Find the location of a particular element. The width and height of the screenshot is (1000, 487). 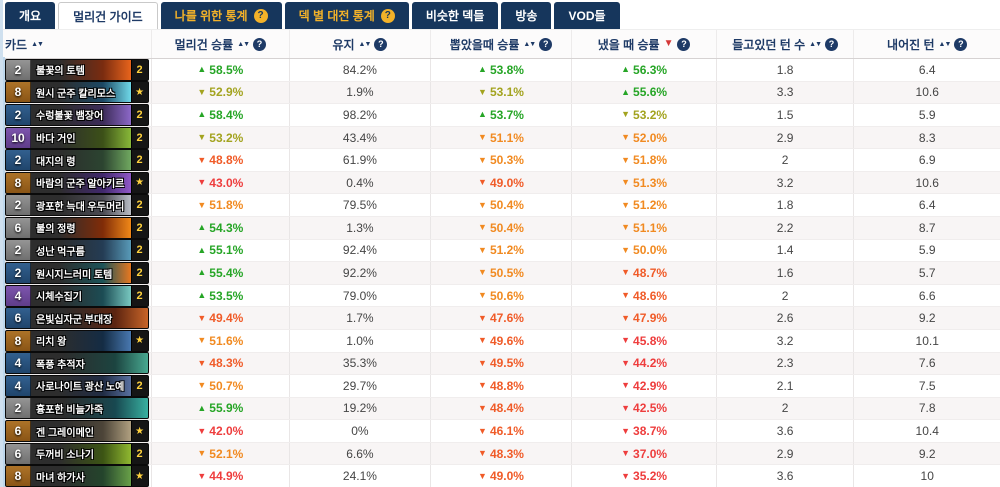

stat-value: ▼ 52.0% is located at coordinates (644, 138).